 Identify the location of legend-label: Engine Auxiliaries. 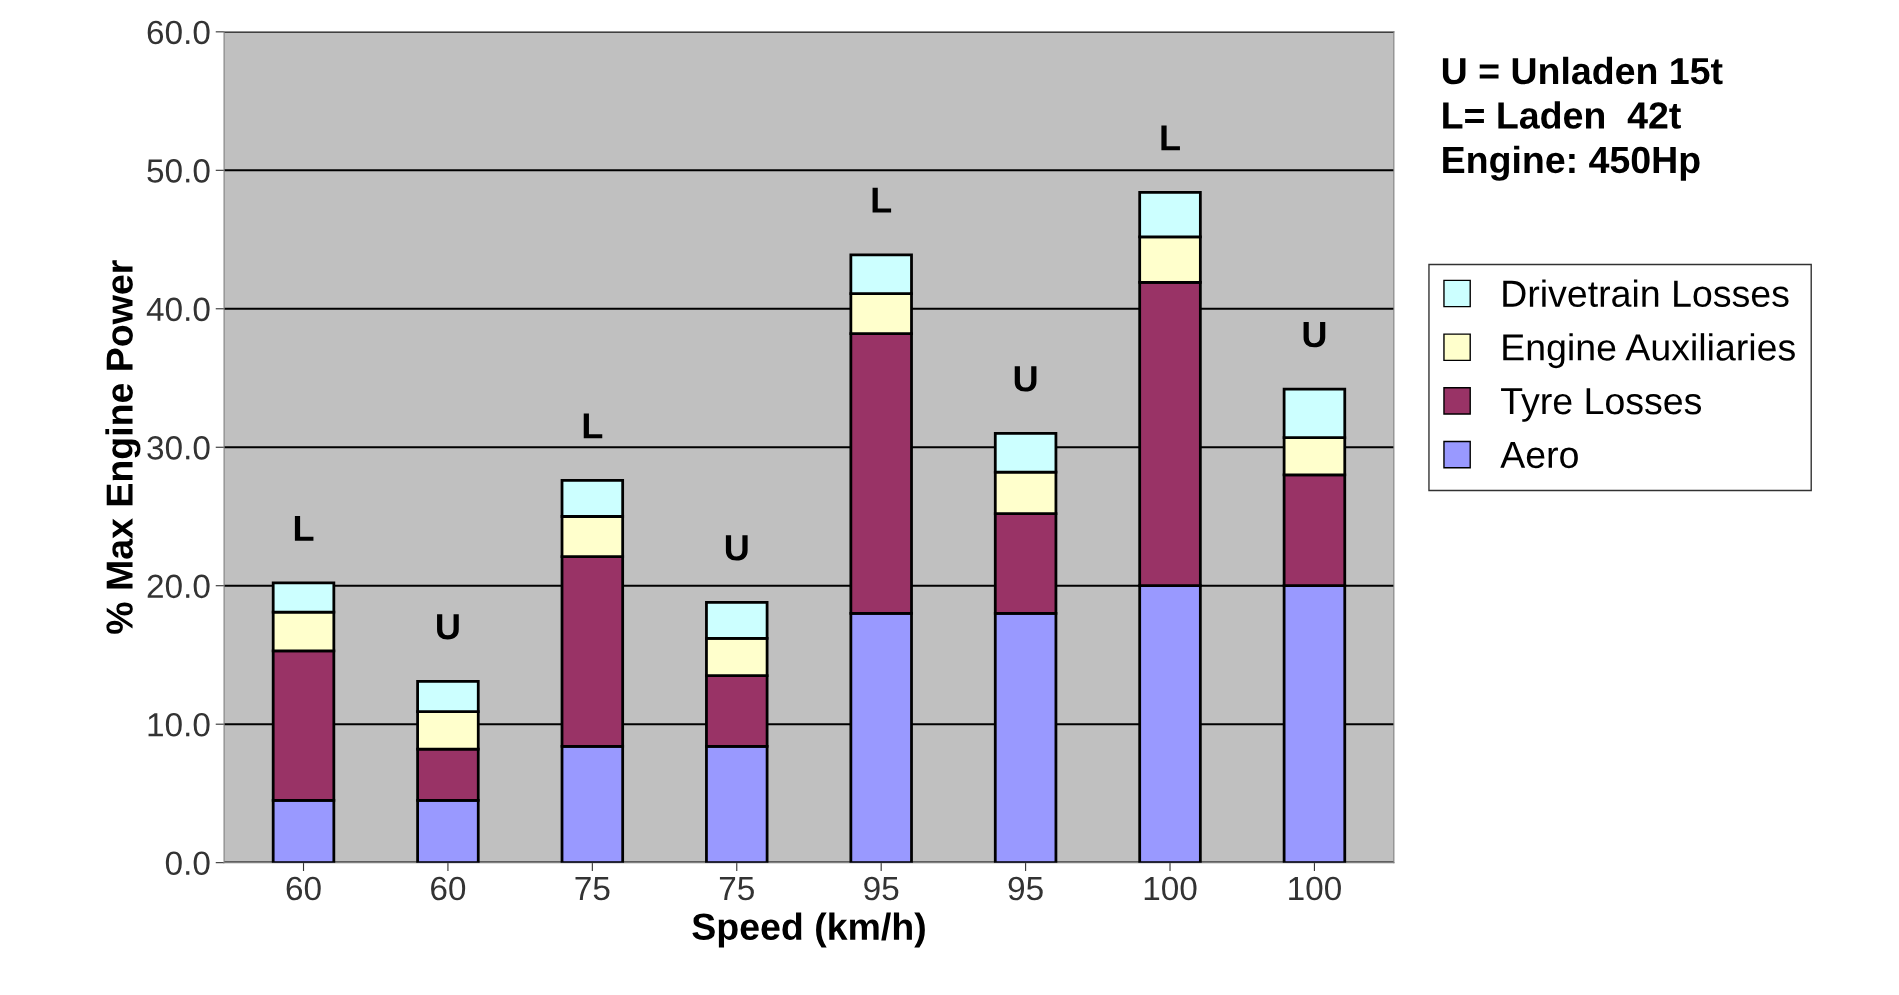
(1649, 351).